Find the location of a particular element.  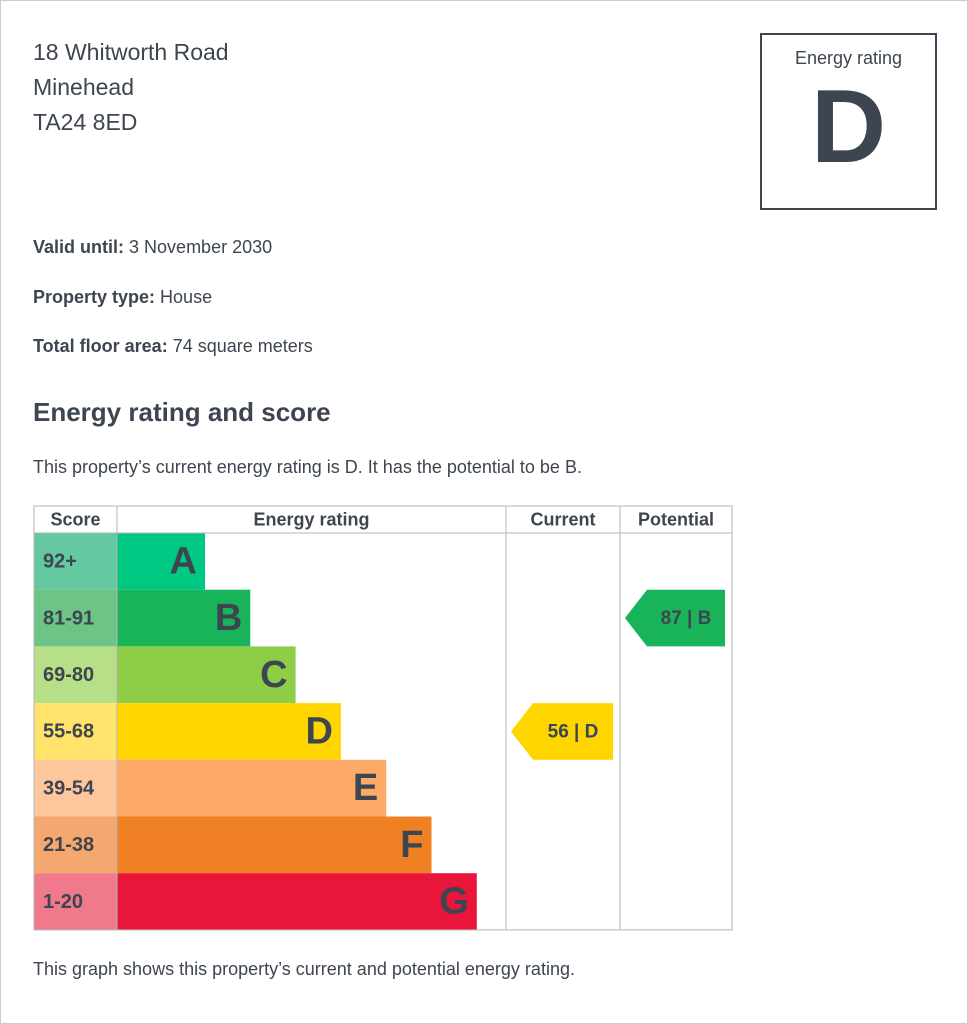

column-header: Score is located at coordinates (75, 519).